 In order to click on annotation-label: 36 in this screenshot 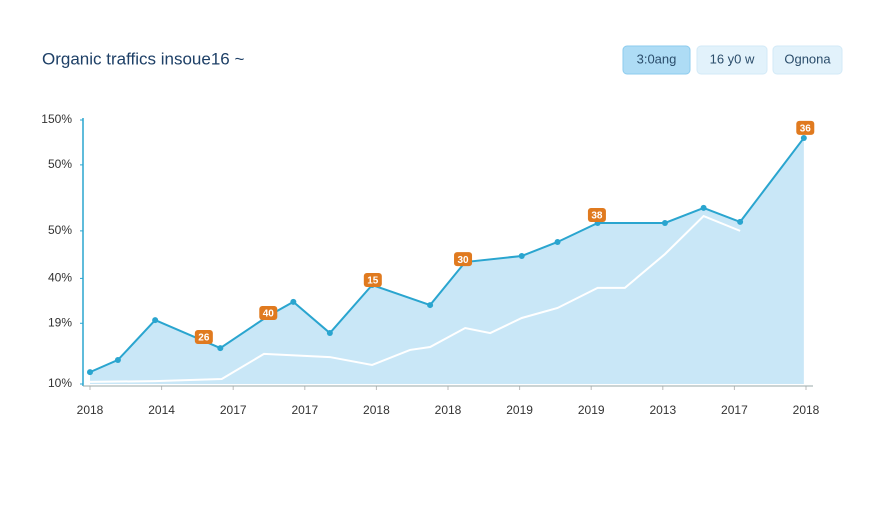, I will do `click(806, 129)`.